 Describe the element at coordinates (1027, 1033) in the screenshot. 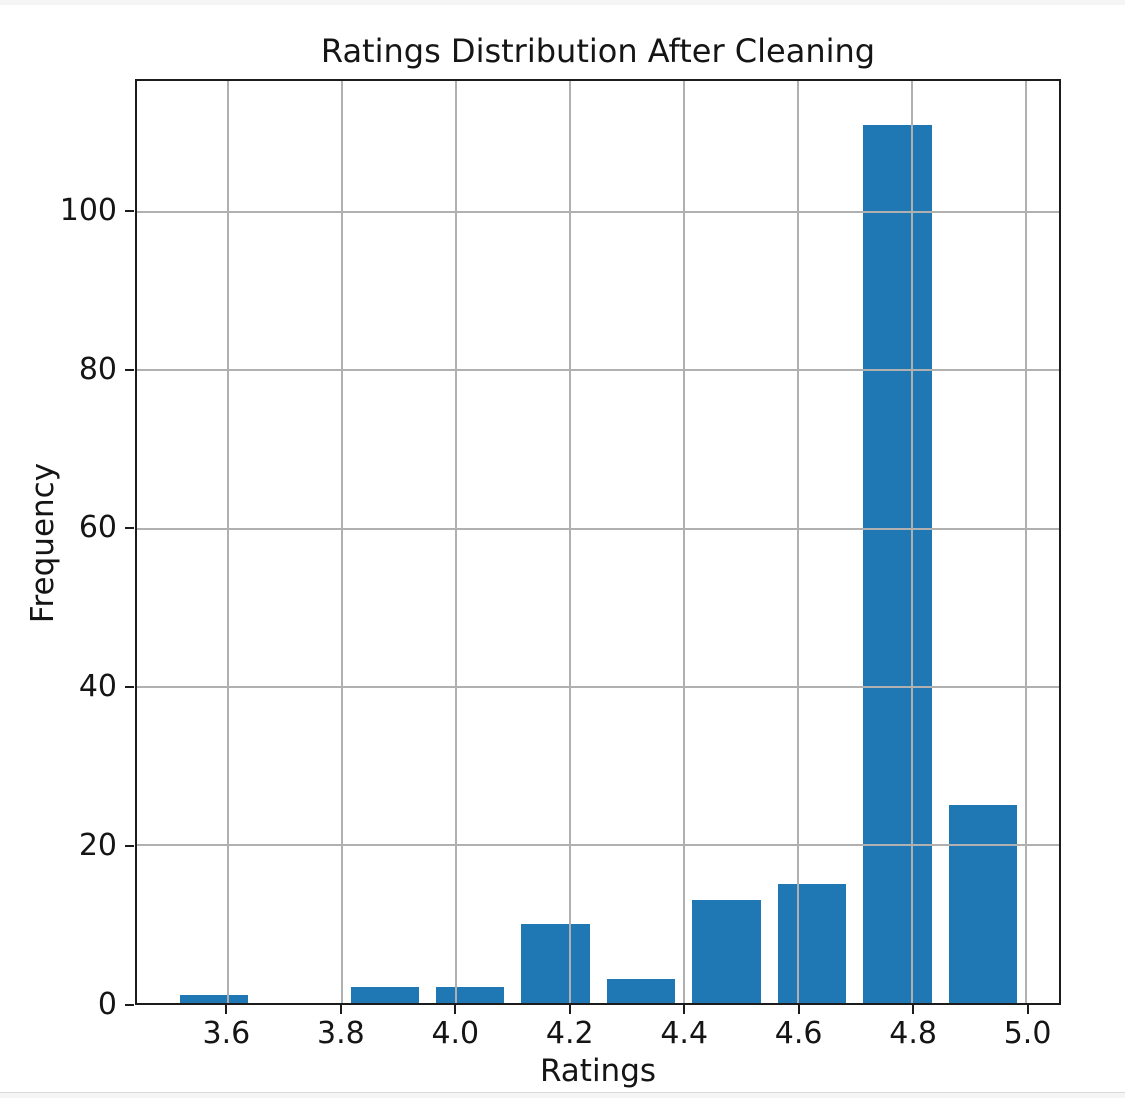

I see `x-tick-label: 5.0` at that location.